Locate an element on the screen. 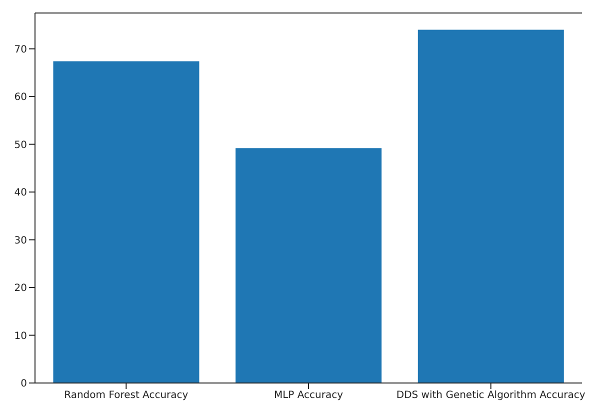 Image resolution: width=606 pixels, height=403 pixels. x-tick-label: Random Forest Accuracy is located at coordinates (126, 396).